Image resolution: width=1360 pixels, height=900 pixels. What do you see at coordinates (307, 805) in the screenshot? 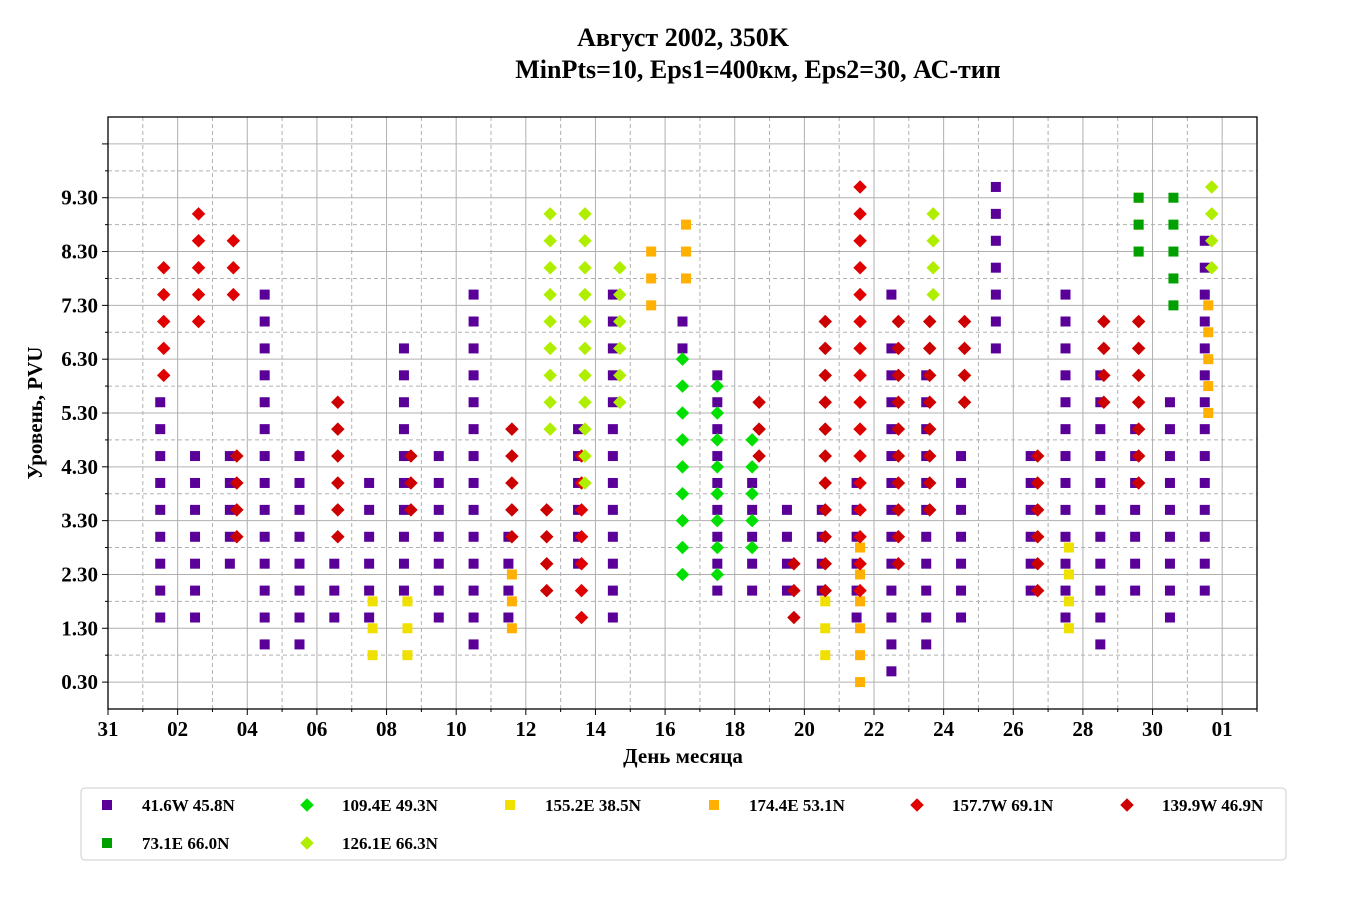
I see `legend-marker` at bounding box center [307, 805].